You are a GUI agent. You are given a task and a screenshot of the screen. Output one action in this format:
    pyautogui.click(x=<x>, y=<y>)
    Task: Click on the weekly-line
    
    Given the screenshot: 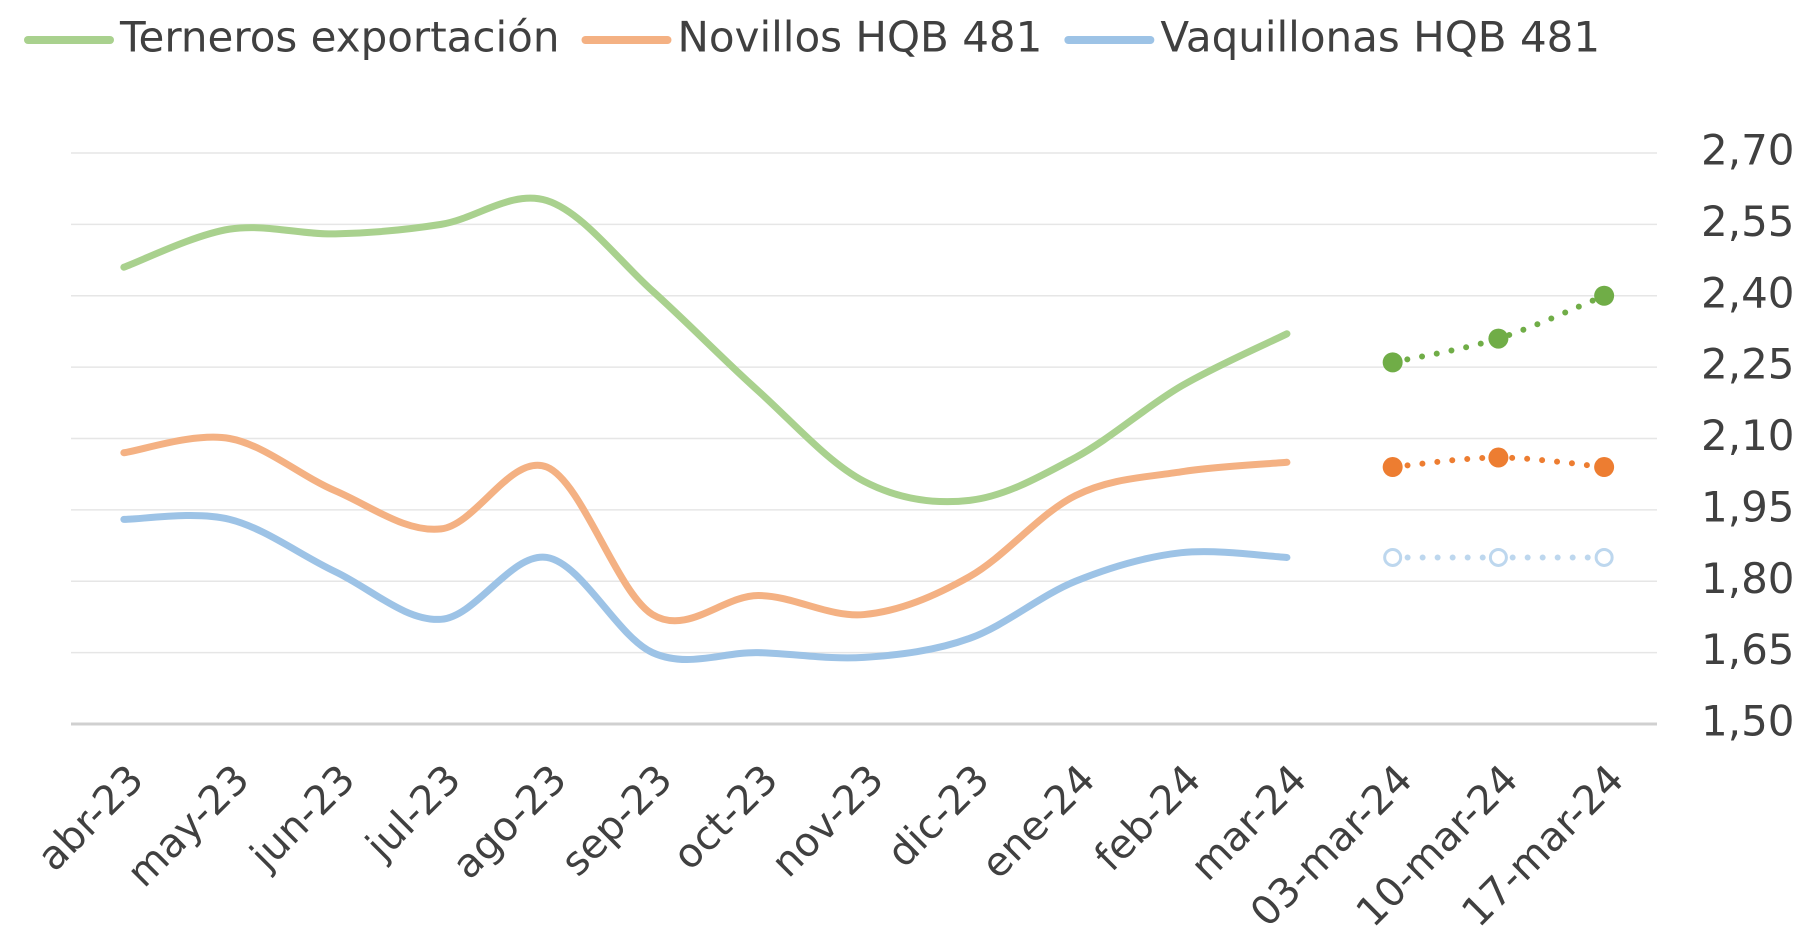 What is the action you would take?
    pyautogui.click(x=1498, y=329)
    